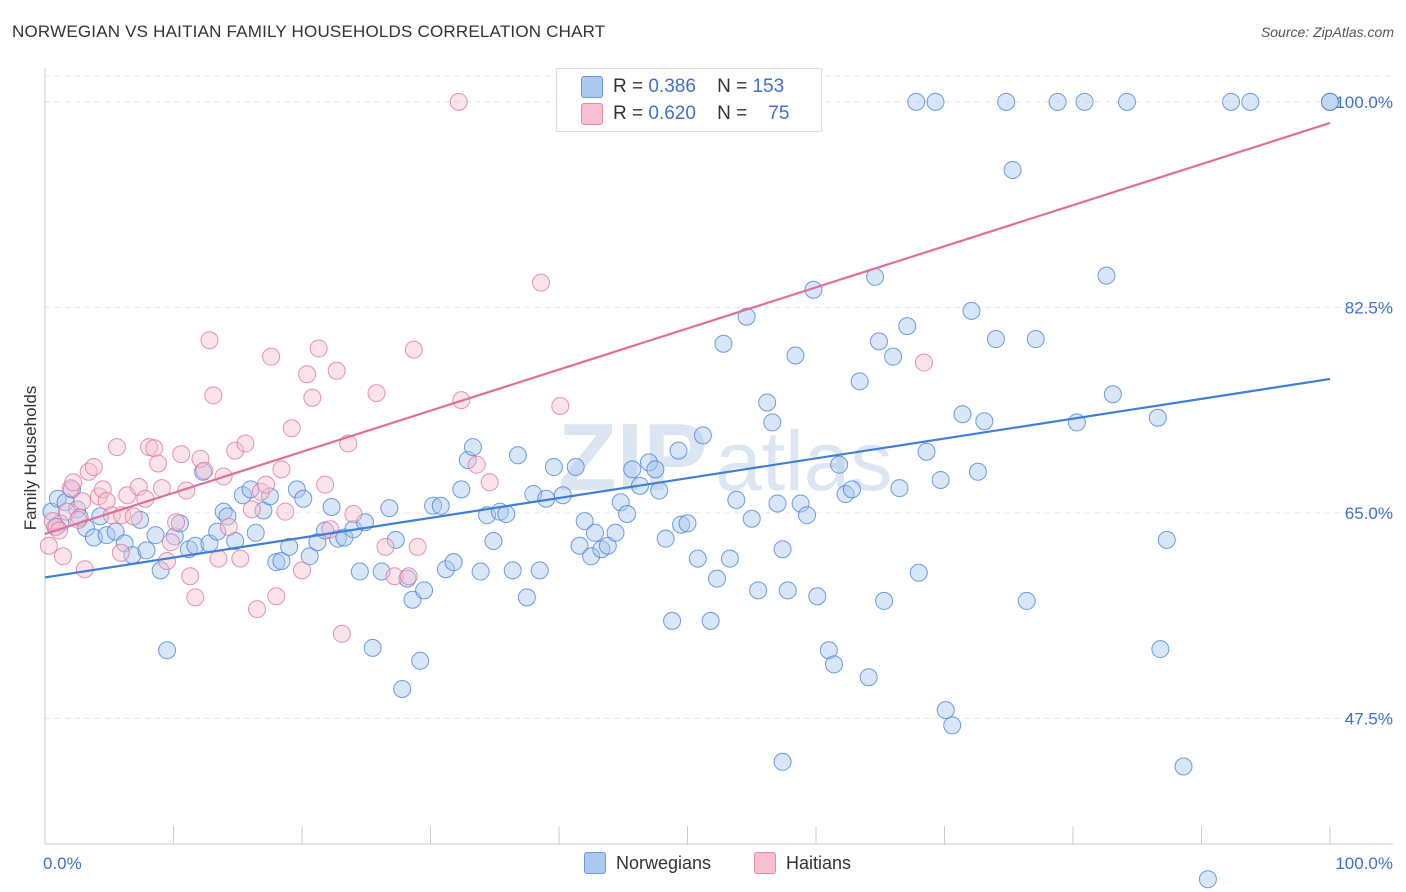 The image size is (1406, 892). I want to click on legend-n-value: 75, so click(779, 113).